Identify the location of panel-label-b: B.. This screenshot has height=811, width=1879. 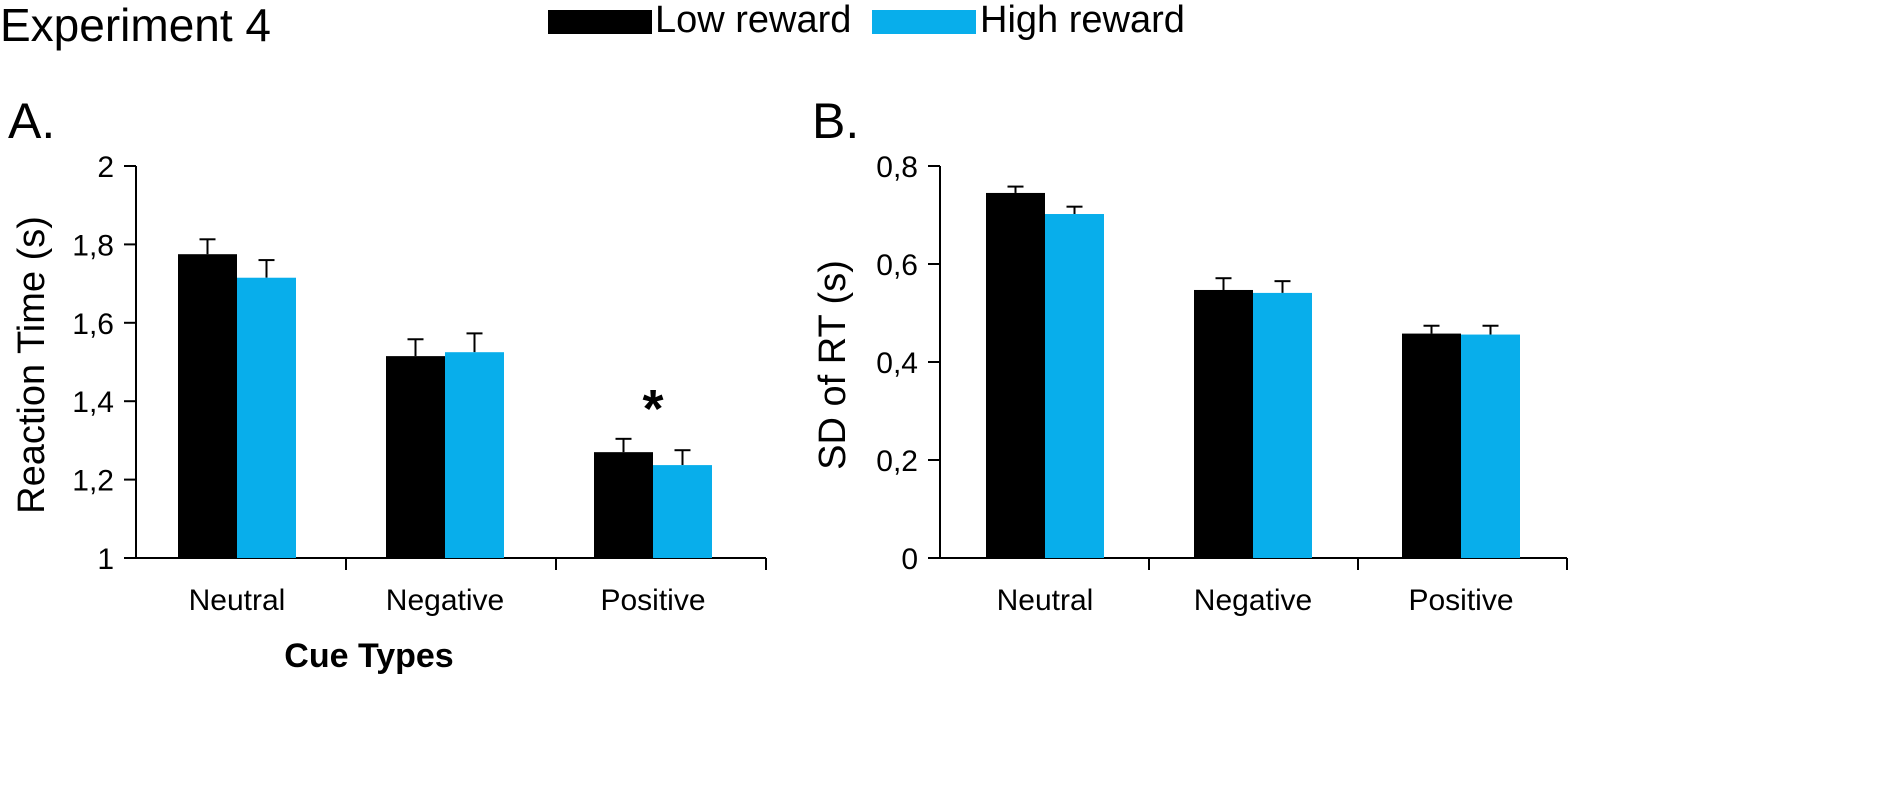
(836, 121).